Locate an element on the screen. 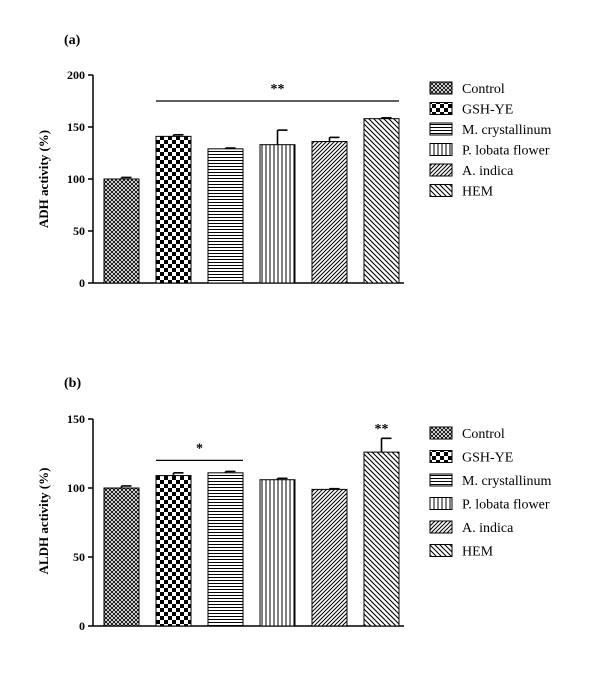 The height and width of the screenshot is (685, 602). panel-b-significance: * is located at coordinates (199, 451).